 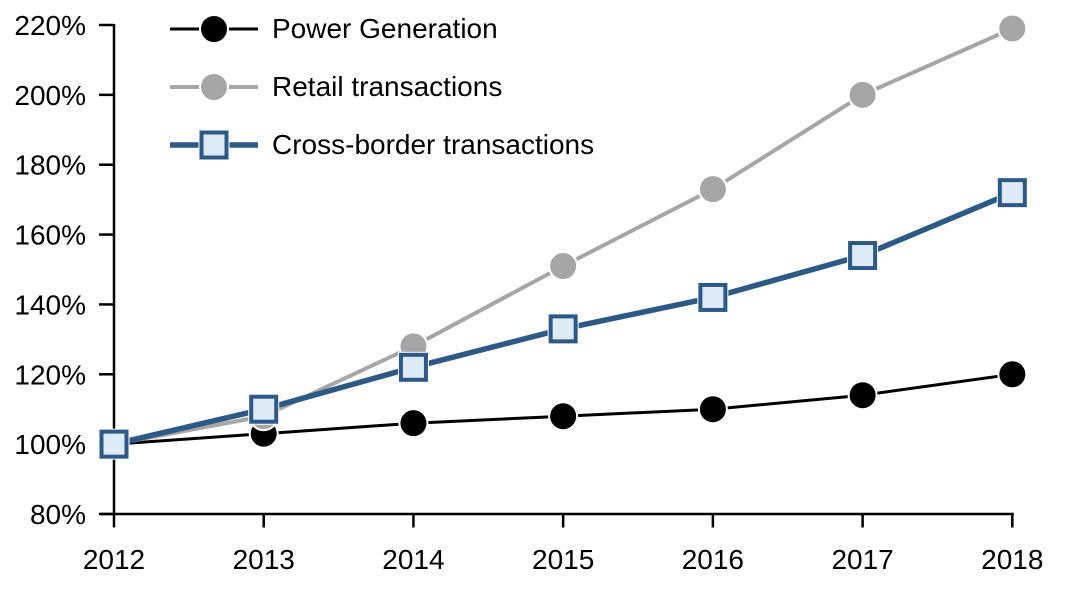 I want to click on legend-item-retail-transactions: Retail transactions, so click(x=335, y=87).